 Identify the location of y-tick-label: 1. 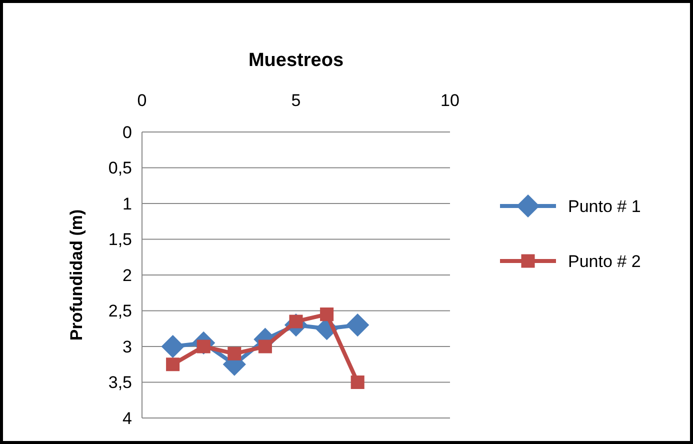
(127, 204).